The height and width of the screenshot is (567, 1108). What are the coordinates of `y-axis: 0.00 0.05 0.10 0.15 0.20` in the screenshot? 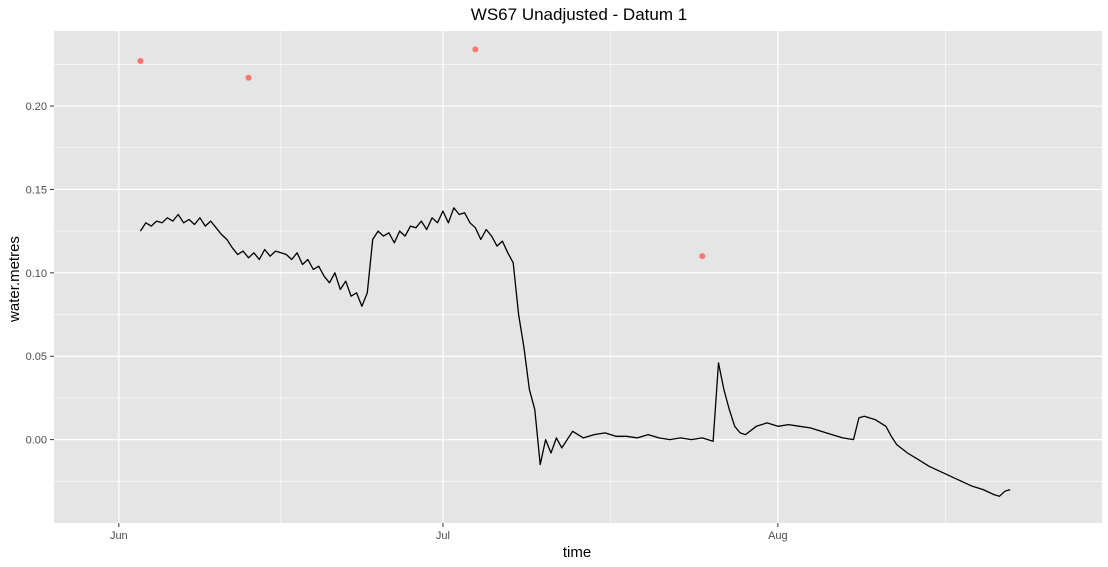 It's located at (40, 274).